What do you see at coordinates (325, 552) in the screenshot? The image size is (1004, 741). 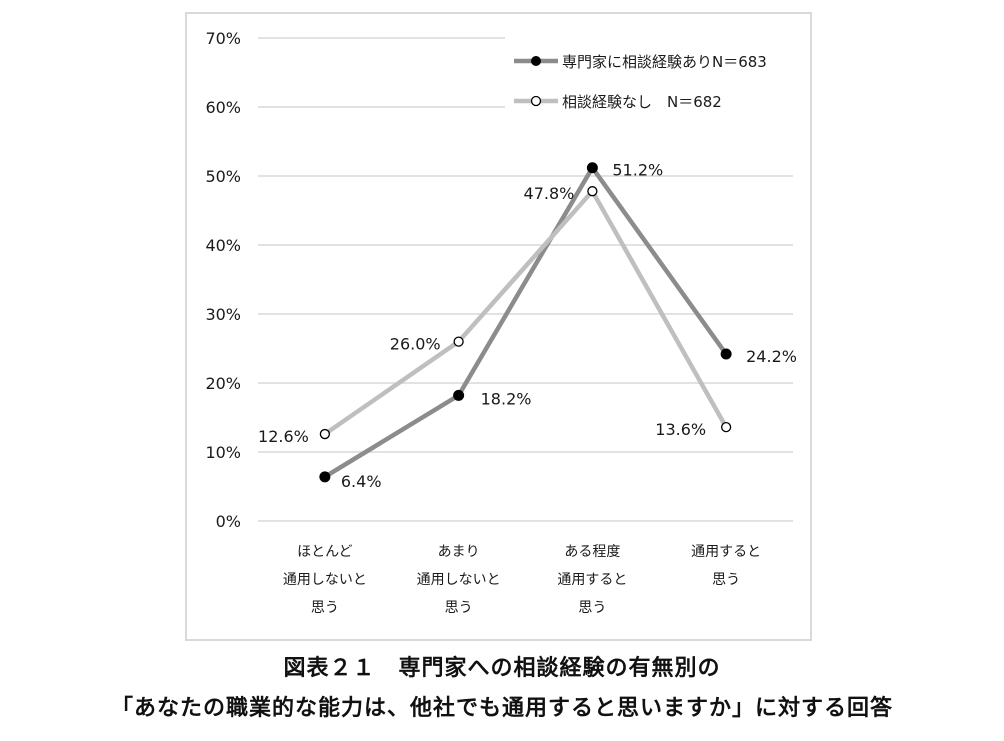 I see `x-category-label: ほとんど` at bounding box center [325, 552].